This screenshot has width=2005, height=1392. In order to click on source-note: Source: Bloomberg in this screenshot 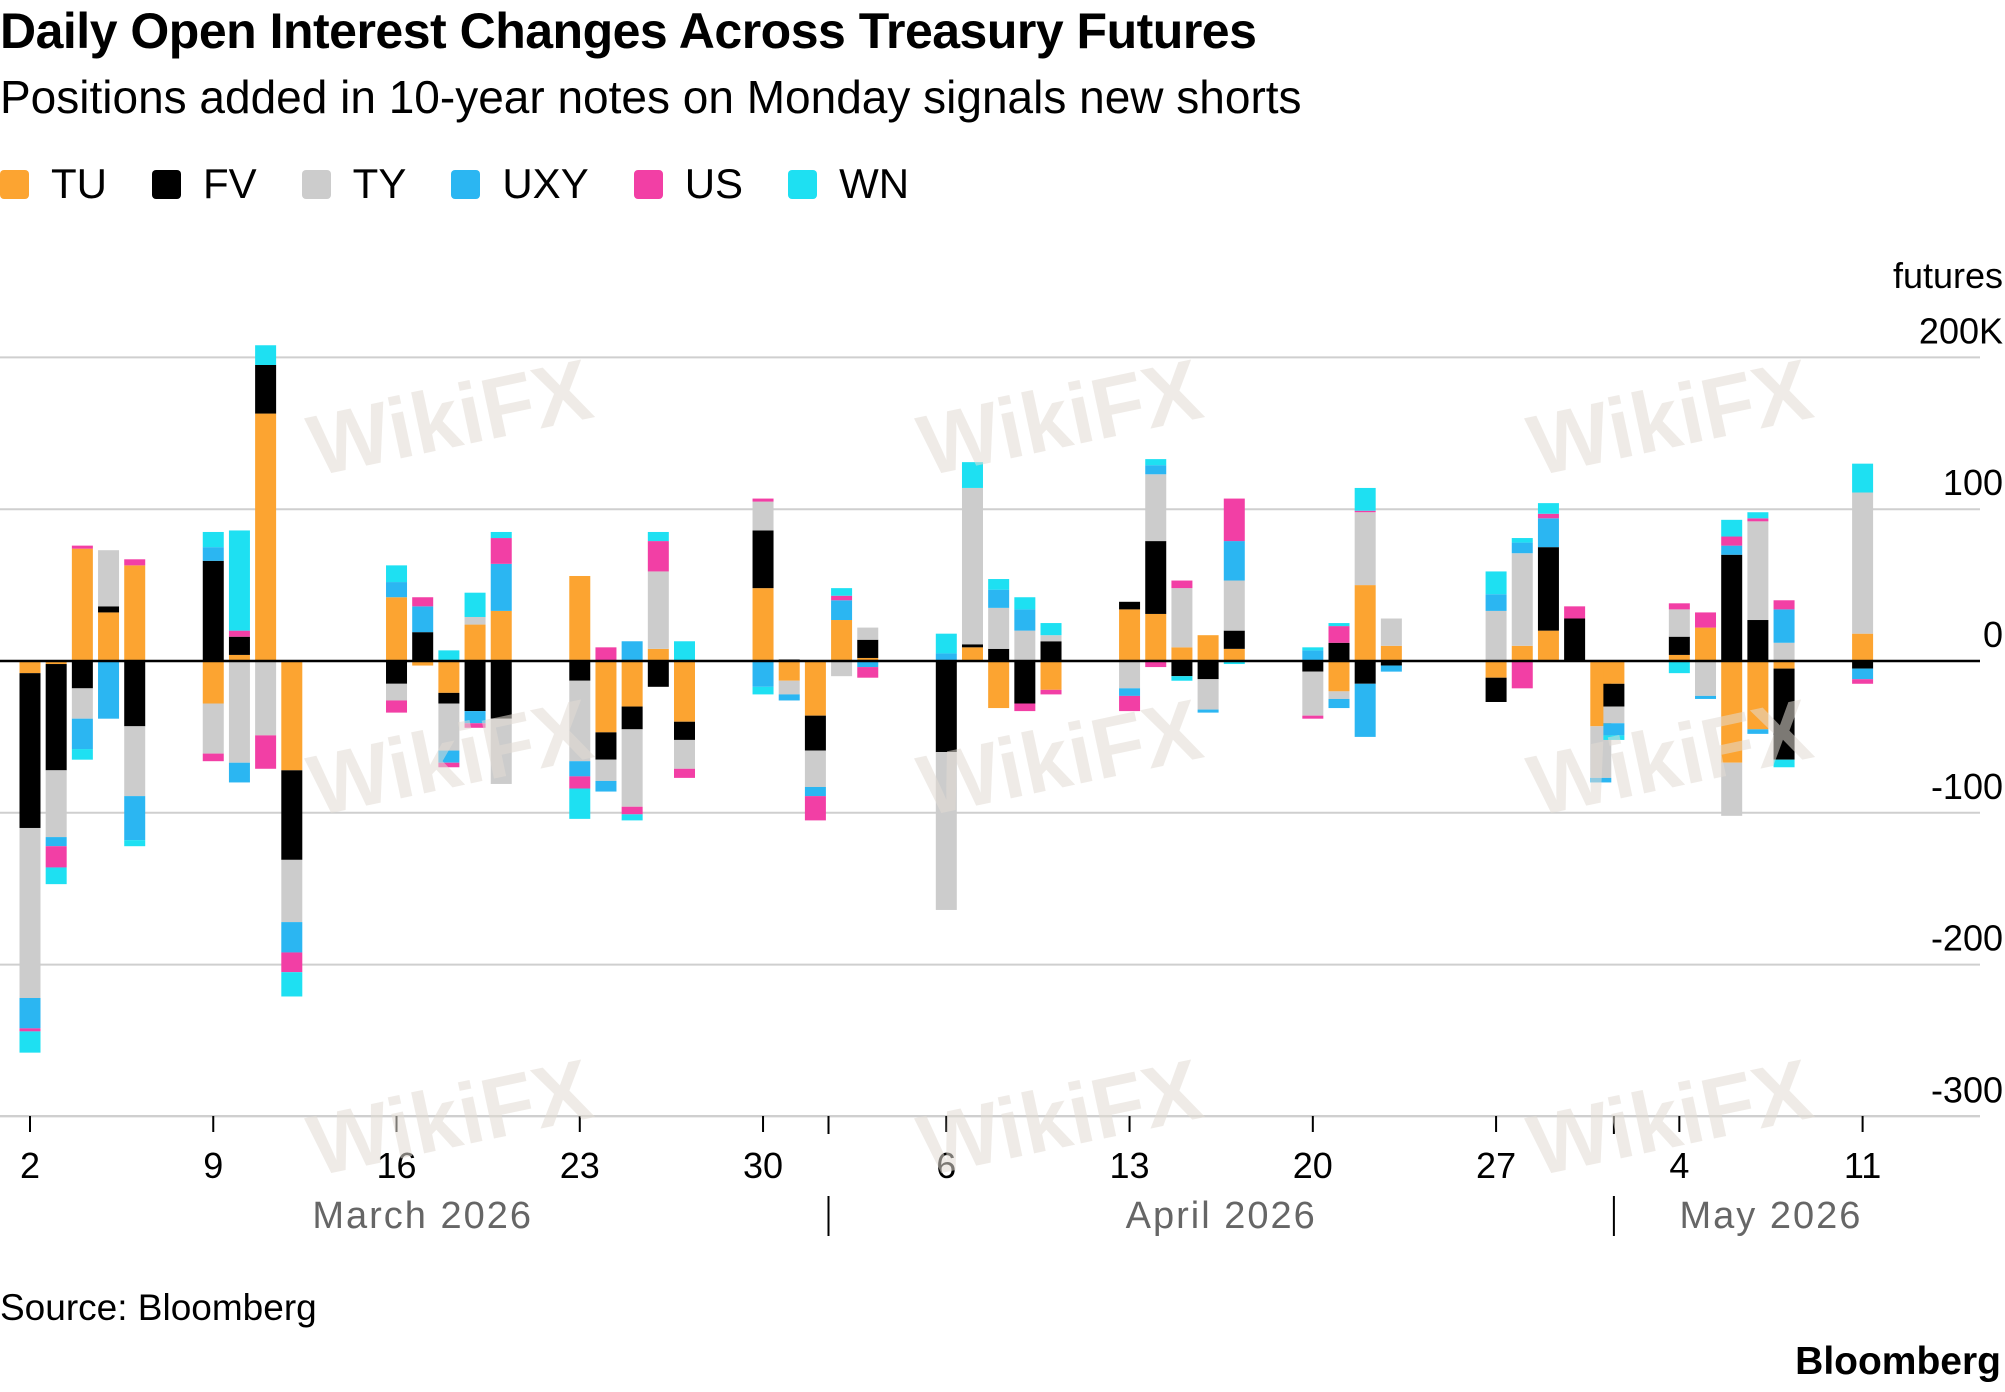, I will do `click(158, 1307)`.